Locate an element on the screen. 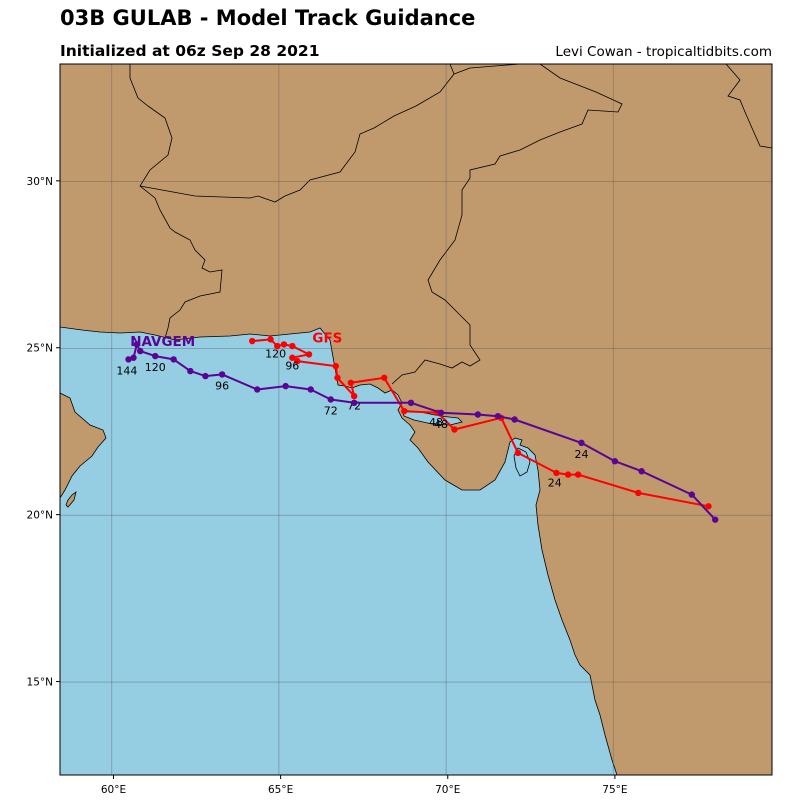 The width and height of the screenshot is (800, 800). navgem-forecast-hour-label: 24 is located at coordinates (581, 454).